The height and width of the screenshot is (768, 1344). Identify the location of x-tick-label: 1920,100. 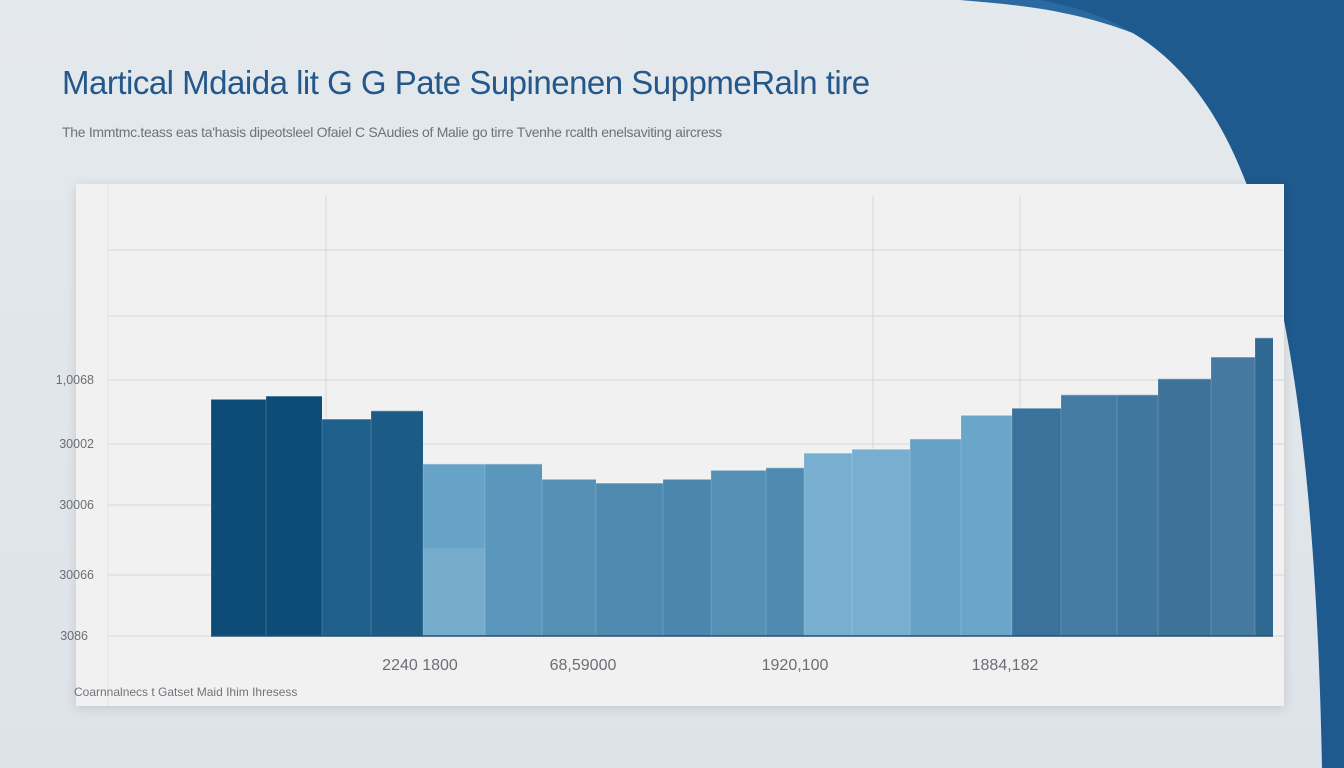
(795, 665).